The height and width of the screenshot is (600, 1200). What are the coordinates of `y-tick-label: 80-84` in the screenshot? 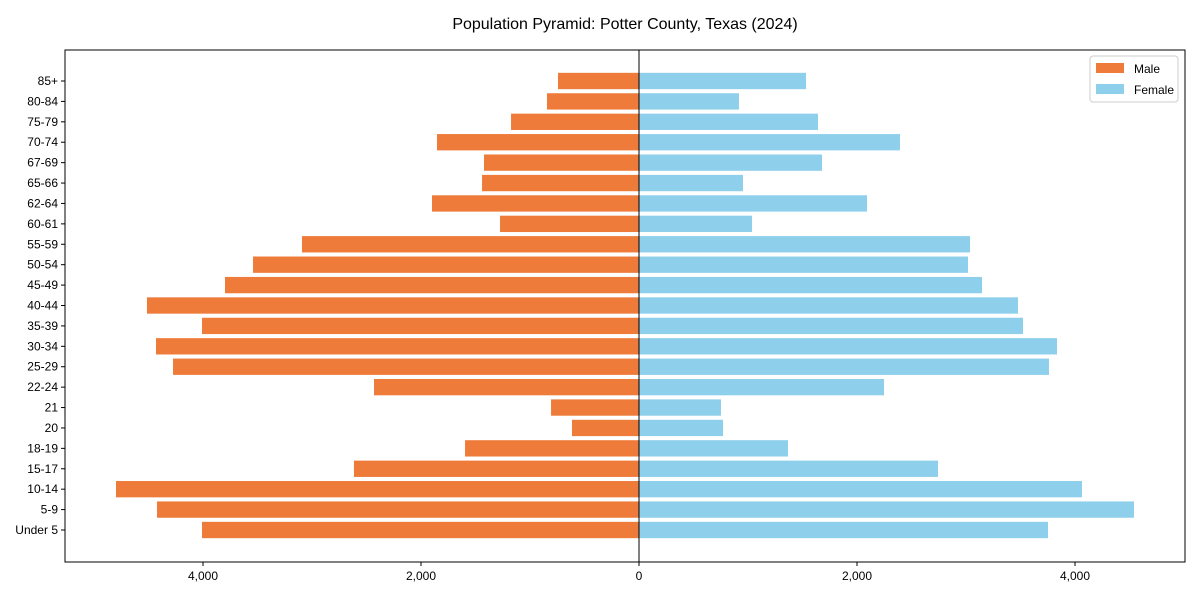 It's located at (42, 101).